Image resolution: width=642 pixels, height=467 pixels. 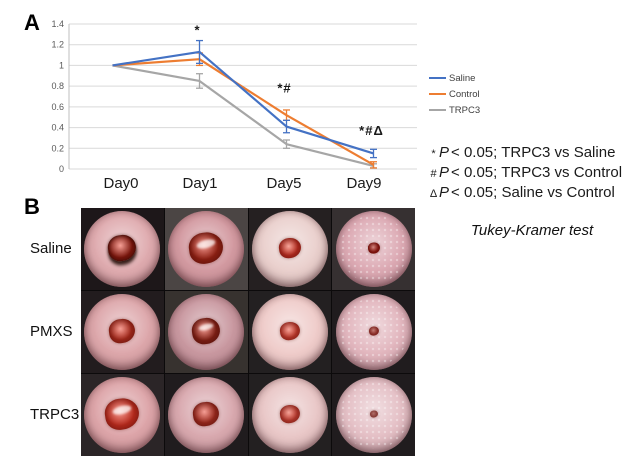 I want to click on y-tick-label: 1.4, so click(x=57, y=24).